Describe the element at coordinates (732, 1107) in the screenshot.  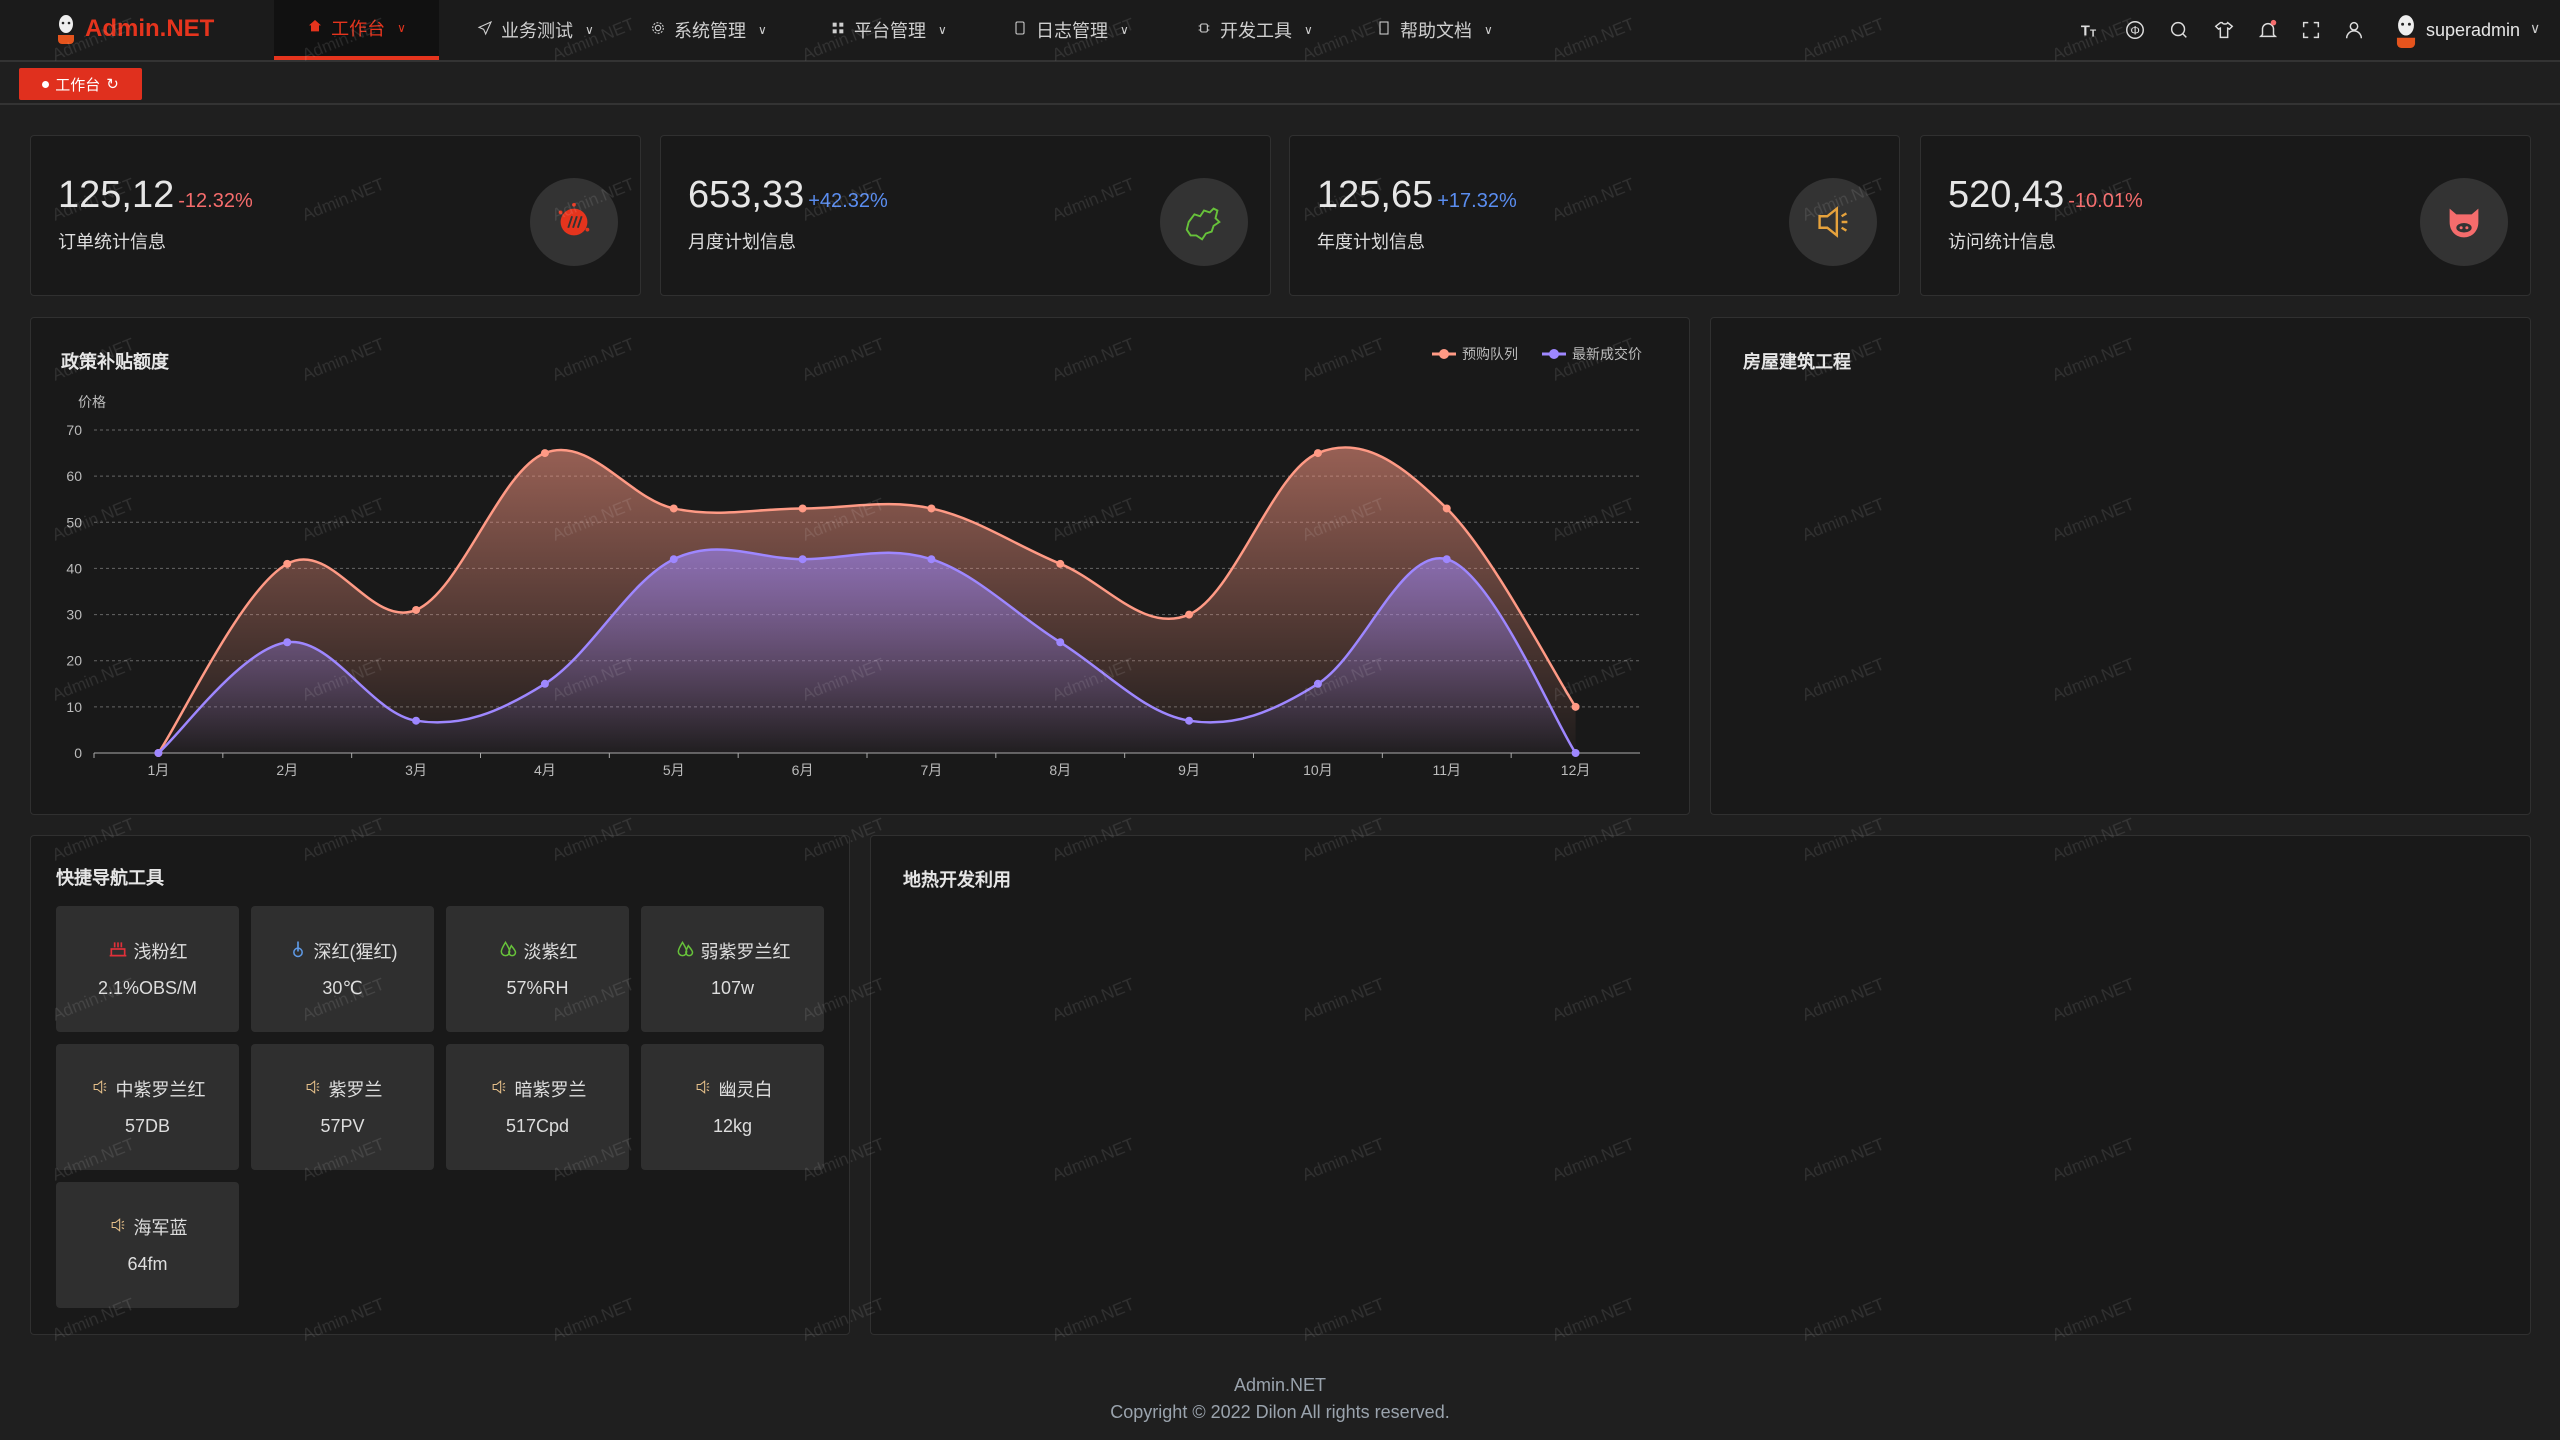
I see `quick-nav-tile: 幽灵白 12kg` at that location.